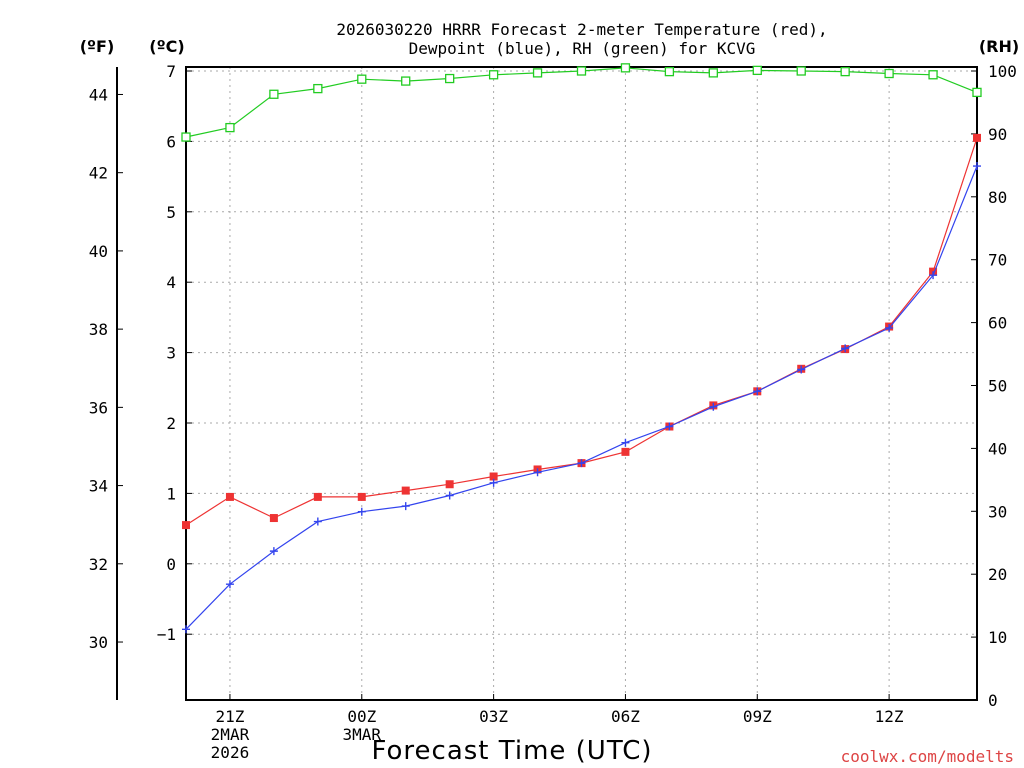  Describe the element at coordinates (171, 564) in the screenshot. I see `celsius-tick-label: 0` at that location.